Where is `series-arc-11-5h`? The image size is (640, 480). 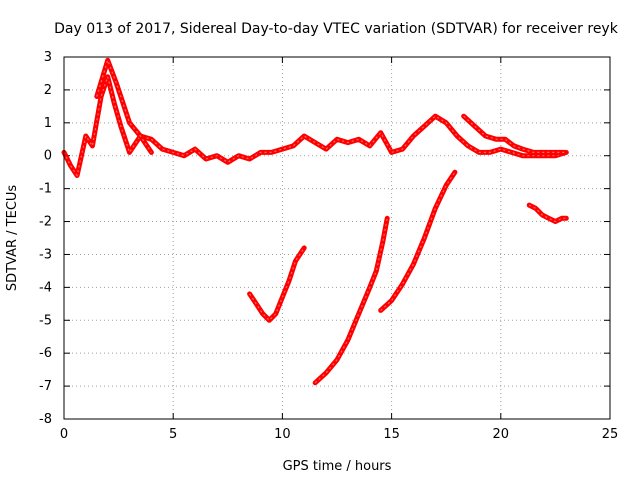 series-arc-11-5h is located at coordinates (351, 300).